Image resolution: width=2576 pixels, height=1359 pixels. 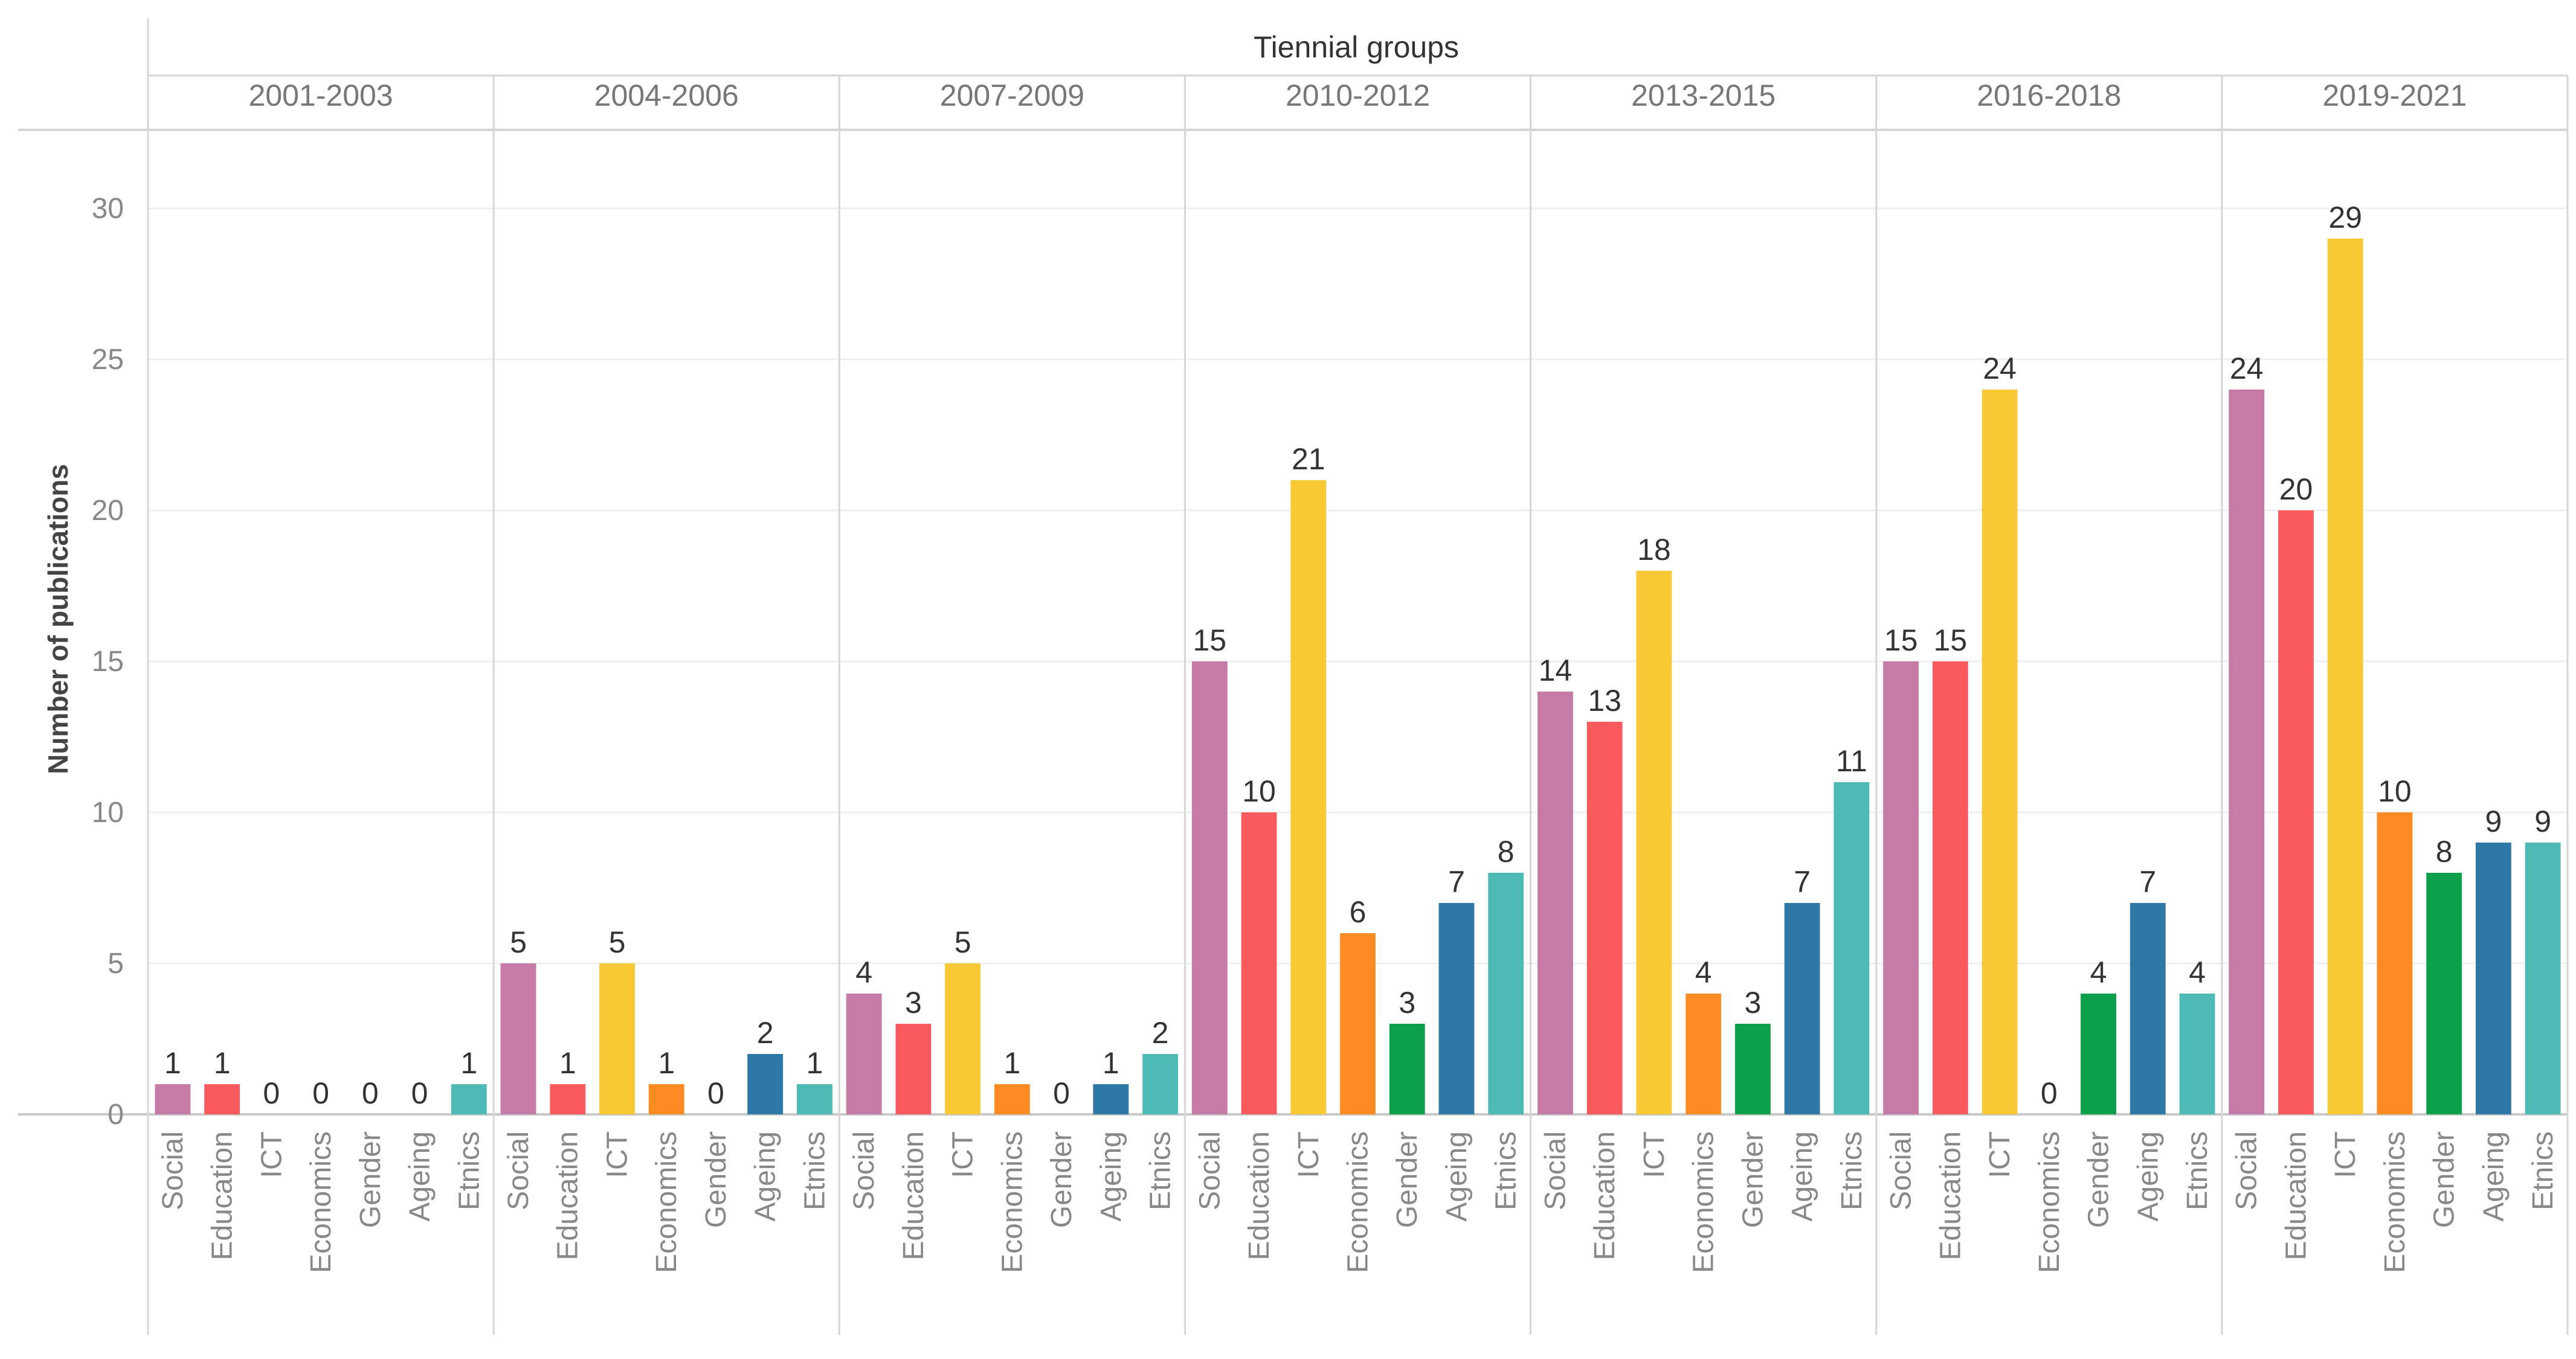 I want to click on y-tick-label: 15, so click(x=108, y=662).